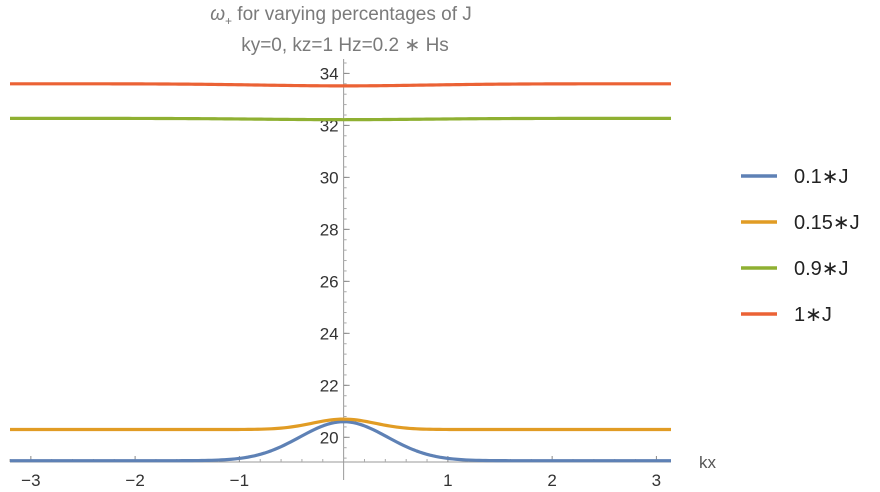 Image resolution: width=880 pixels, height=492 pixels. I want to click on x-tick-label: −3, so click(30, 480).